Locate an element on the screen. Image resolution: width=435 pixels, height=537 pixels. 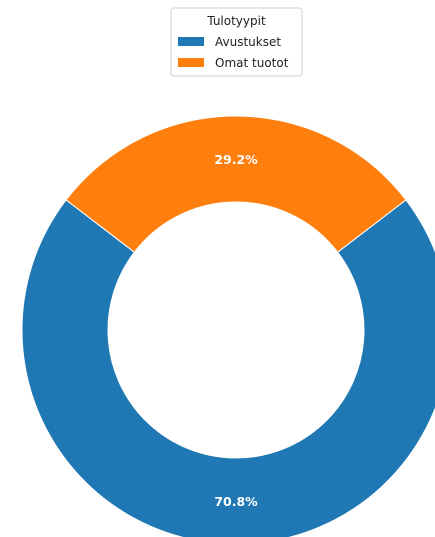
legend-label-omat-tuotot: Omat tuotot is located at coordinates (252, 63).